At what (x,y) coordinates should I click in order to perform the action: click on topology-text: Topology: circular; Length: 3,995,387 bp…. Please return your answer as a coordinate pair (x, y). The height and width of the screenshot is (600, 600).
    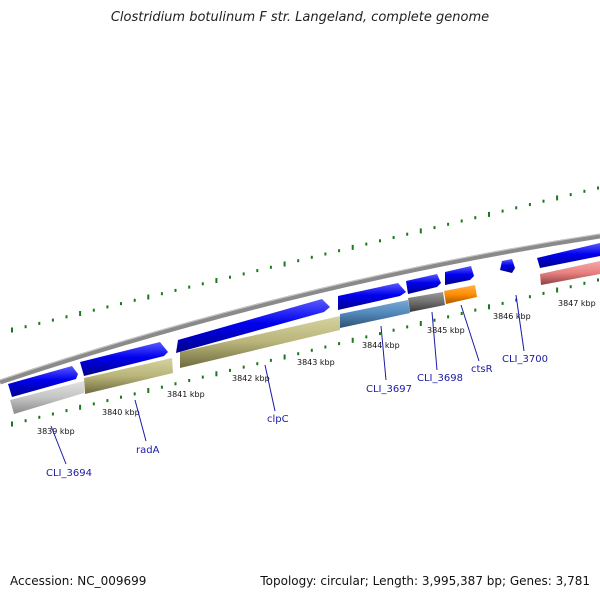
    Looking at the image, I should click on (425, 581).